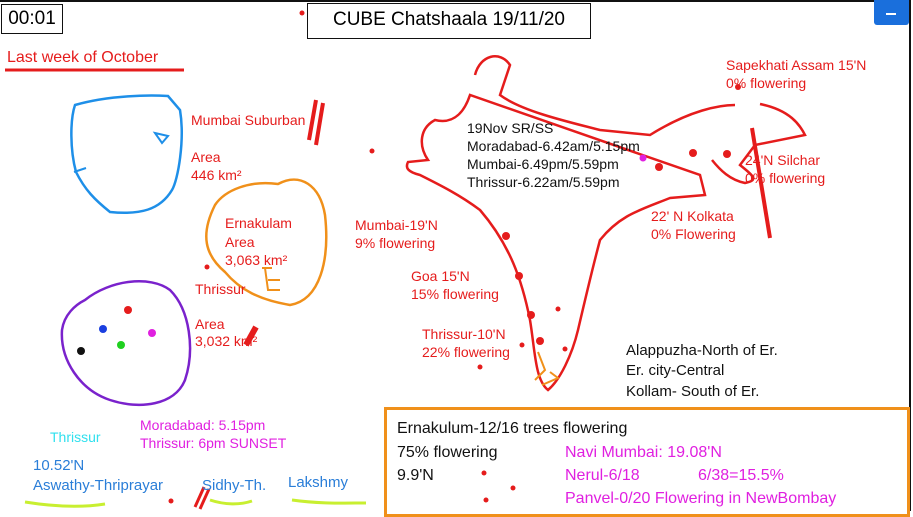 This screenshot has height=517, width=913. What do you see at coordinates (240, 242) in the screenshot?
I see `ernakulam-area-label: Area` at bounding box center [240, 242].